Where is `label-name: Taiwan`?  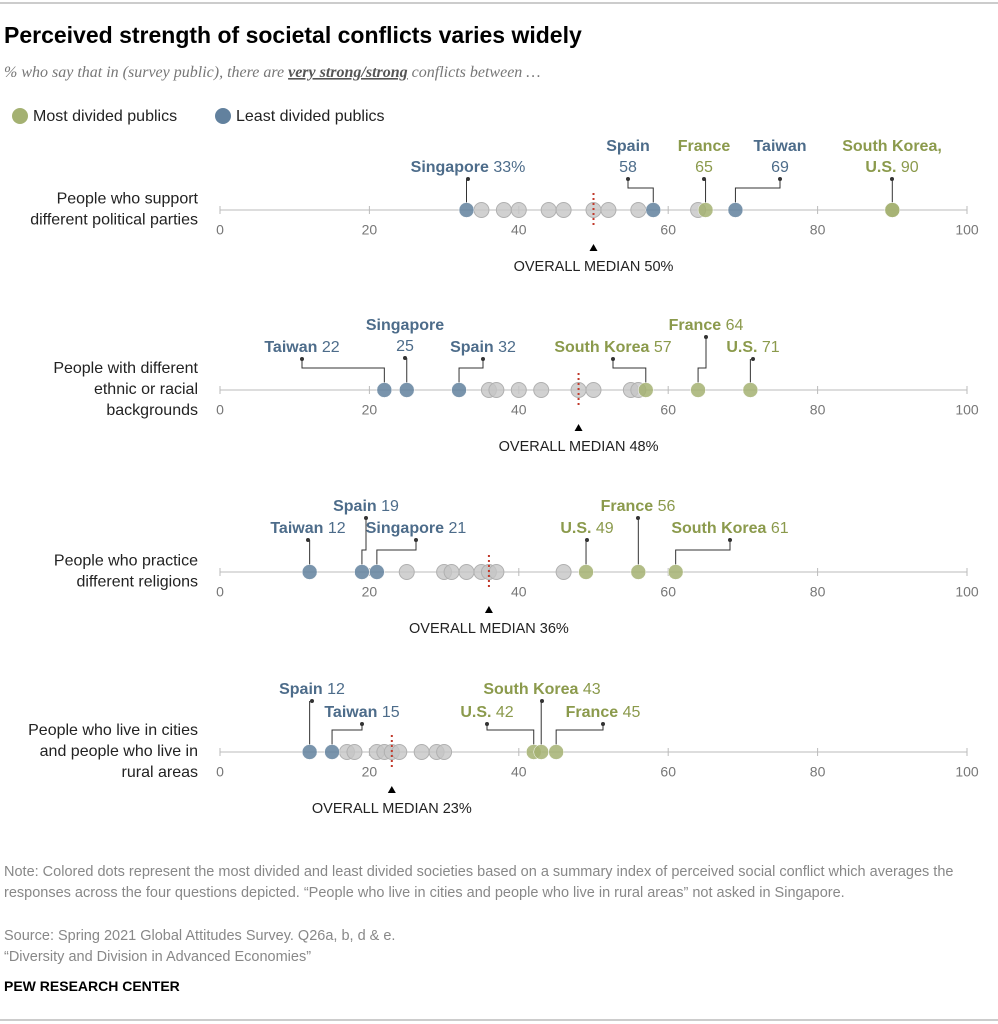
label-name: Taiwan is located at coordinates (350, 712).